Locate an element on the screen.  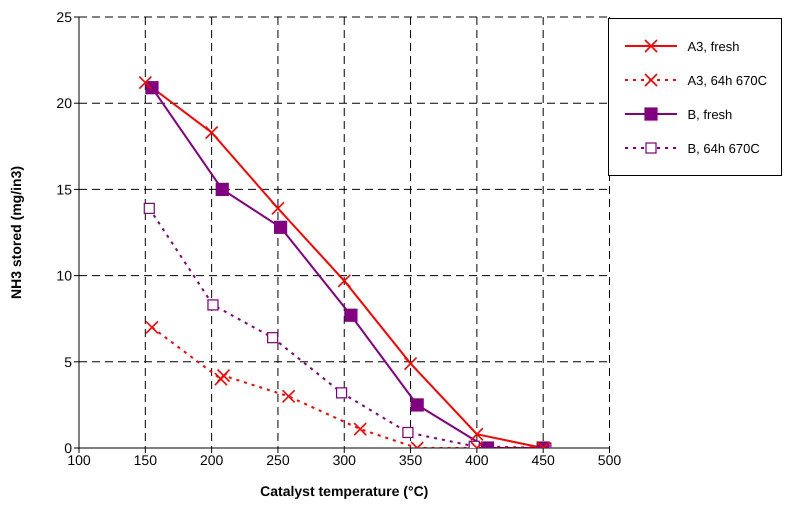
x-tick-label: 250 is located at coordinates (278, 460).